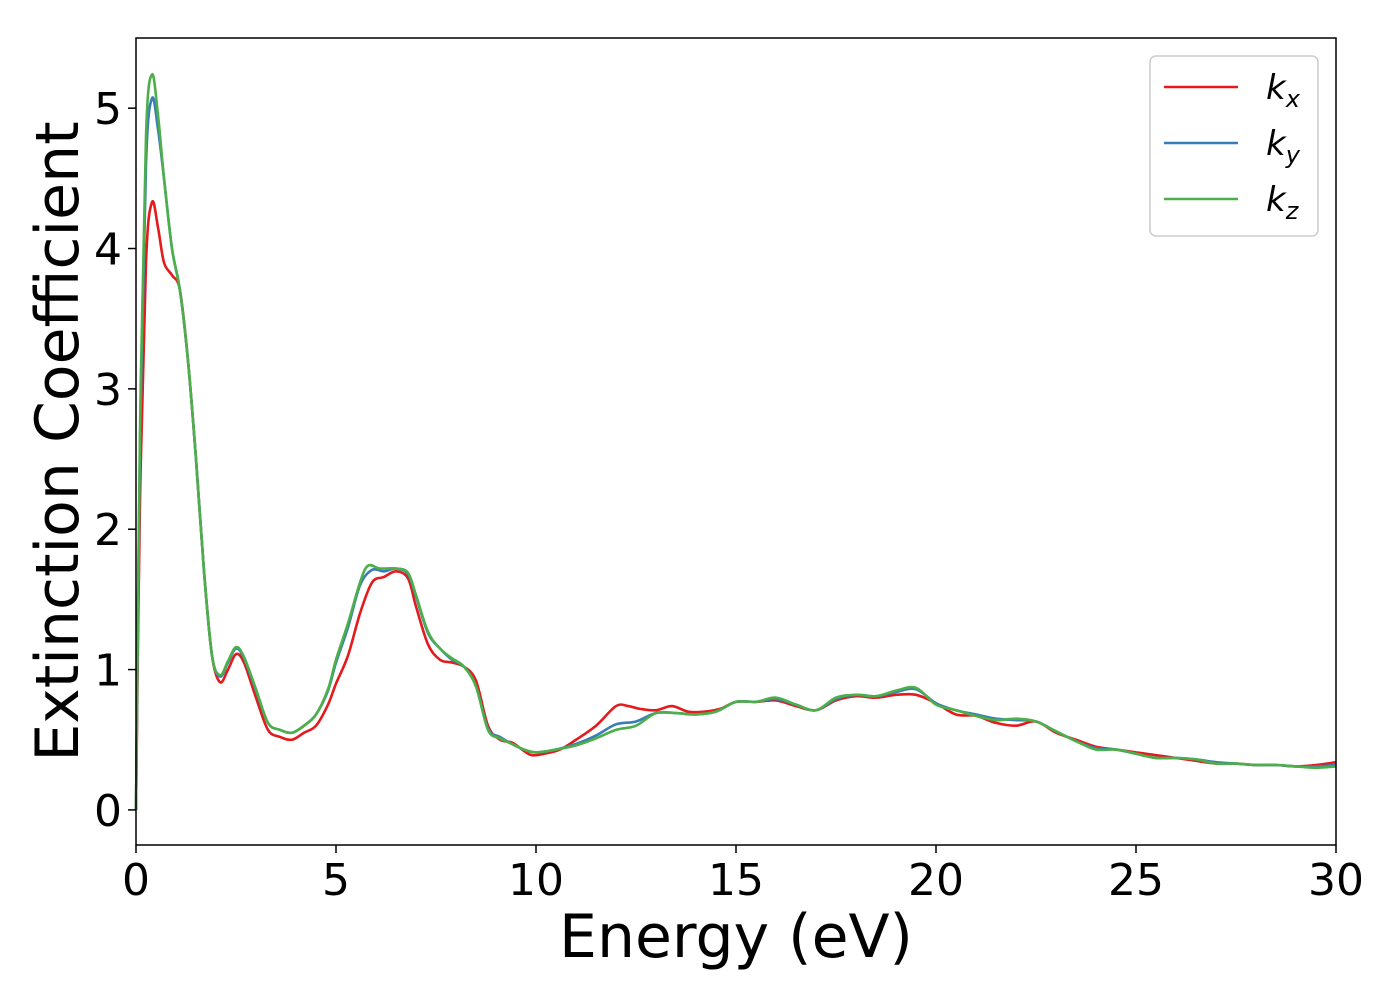 This screenshot has height=1000, width=1400. What do you see at coordinates (1336, 880) in the screenshot?
I see `x-tick-label: 30` at bounding box center [1336, 880].